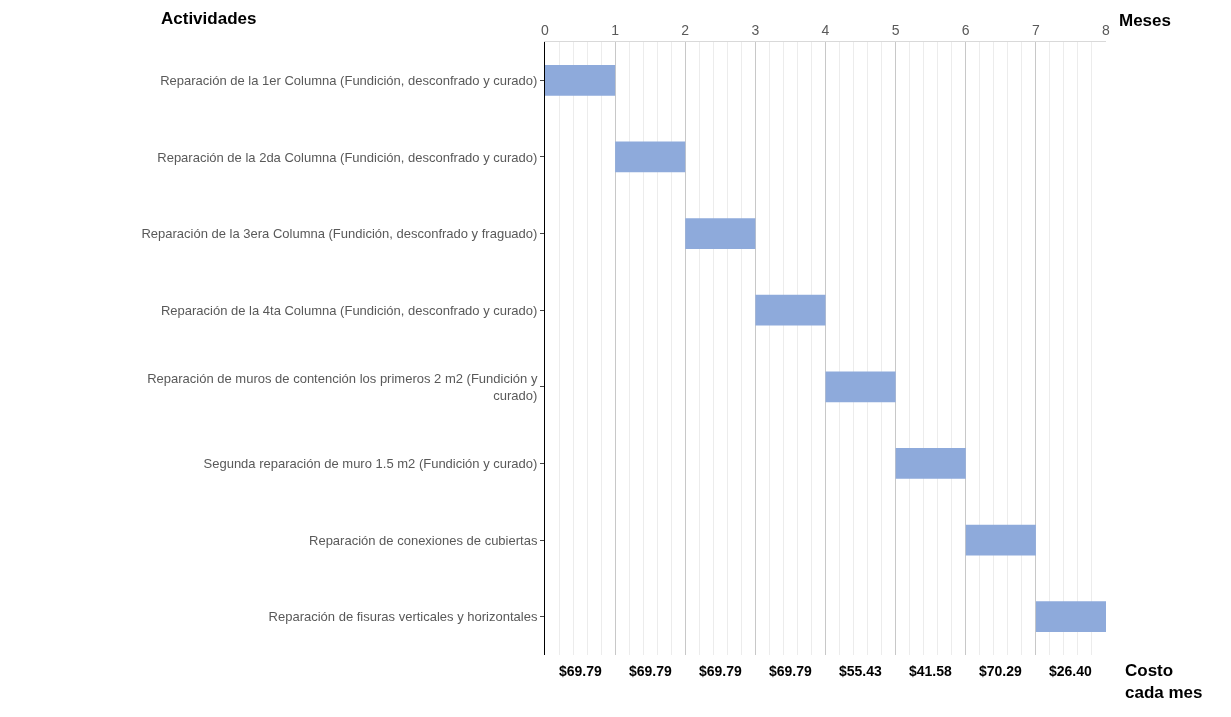  What do you see at coordinates (685, 30) in the screenshot?
I see `x-tick-label: 2` at bounding box center [685, 30].